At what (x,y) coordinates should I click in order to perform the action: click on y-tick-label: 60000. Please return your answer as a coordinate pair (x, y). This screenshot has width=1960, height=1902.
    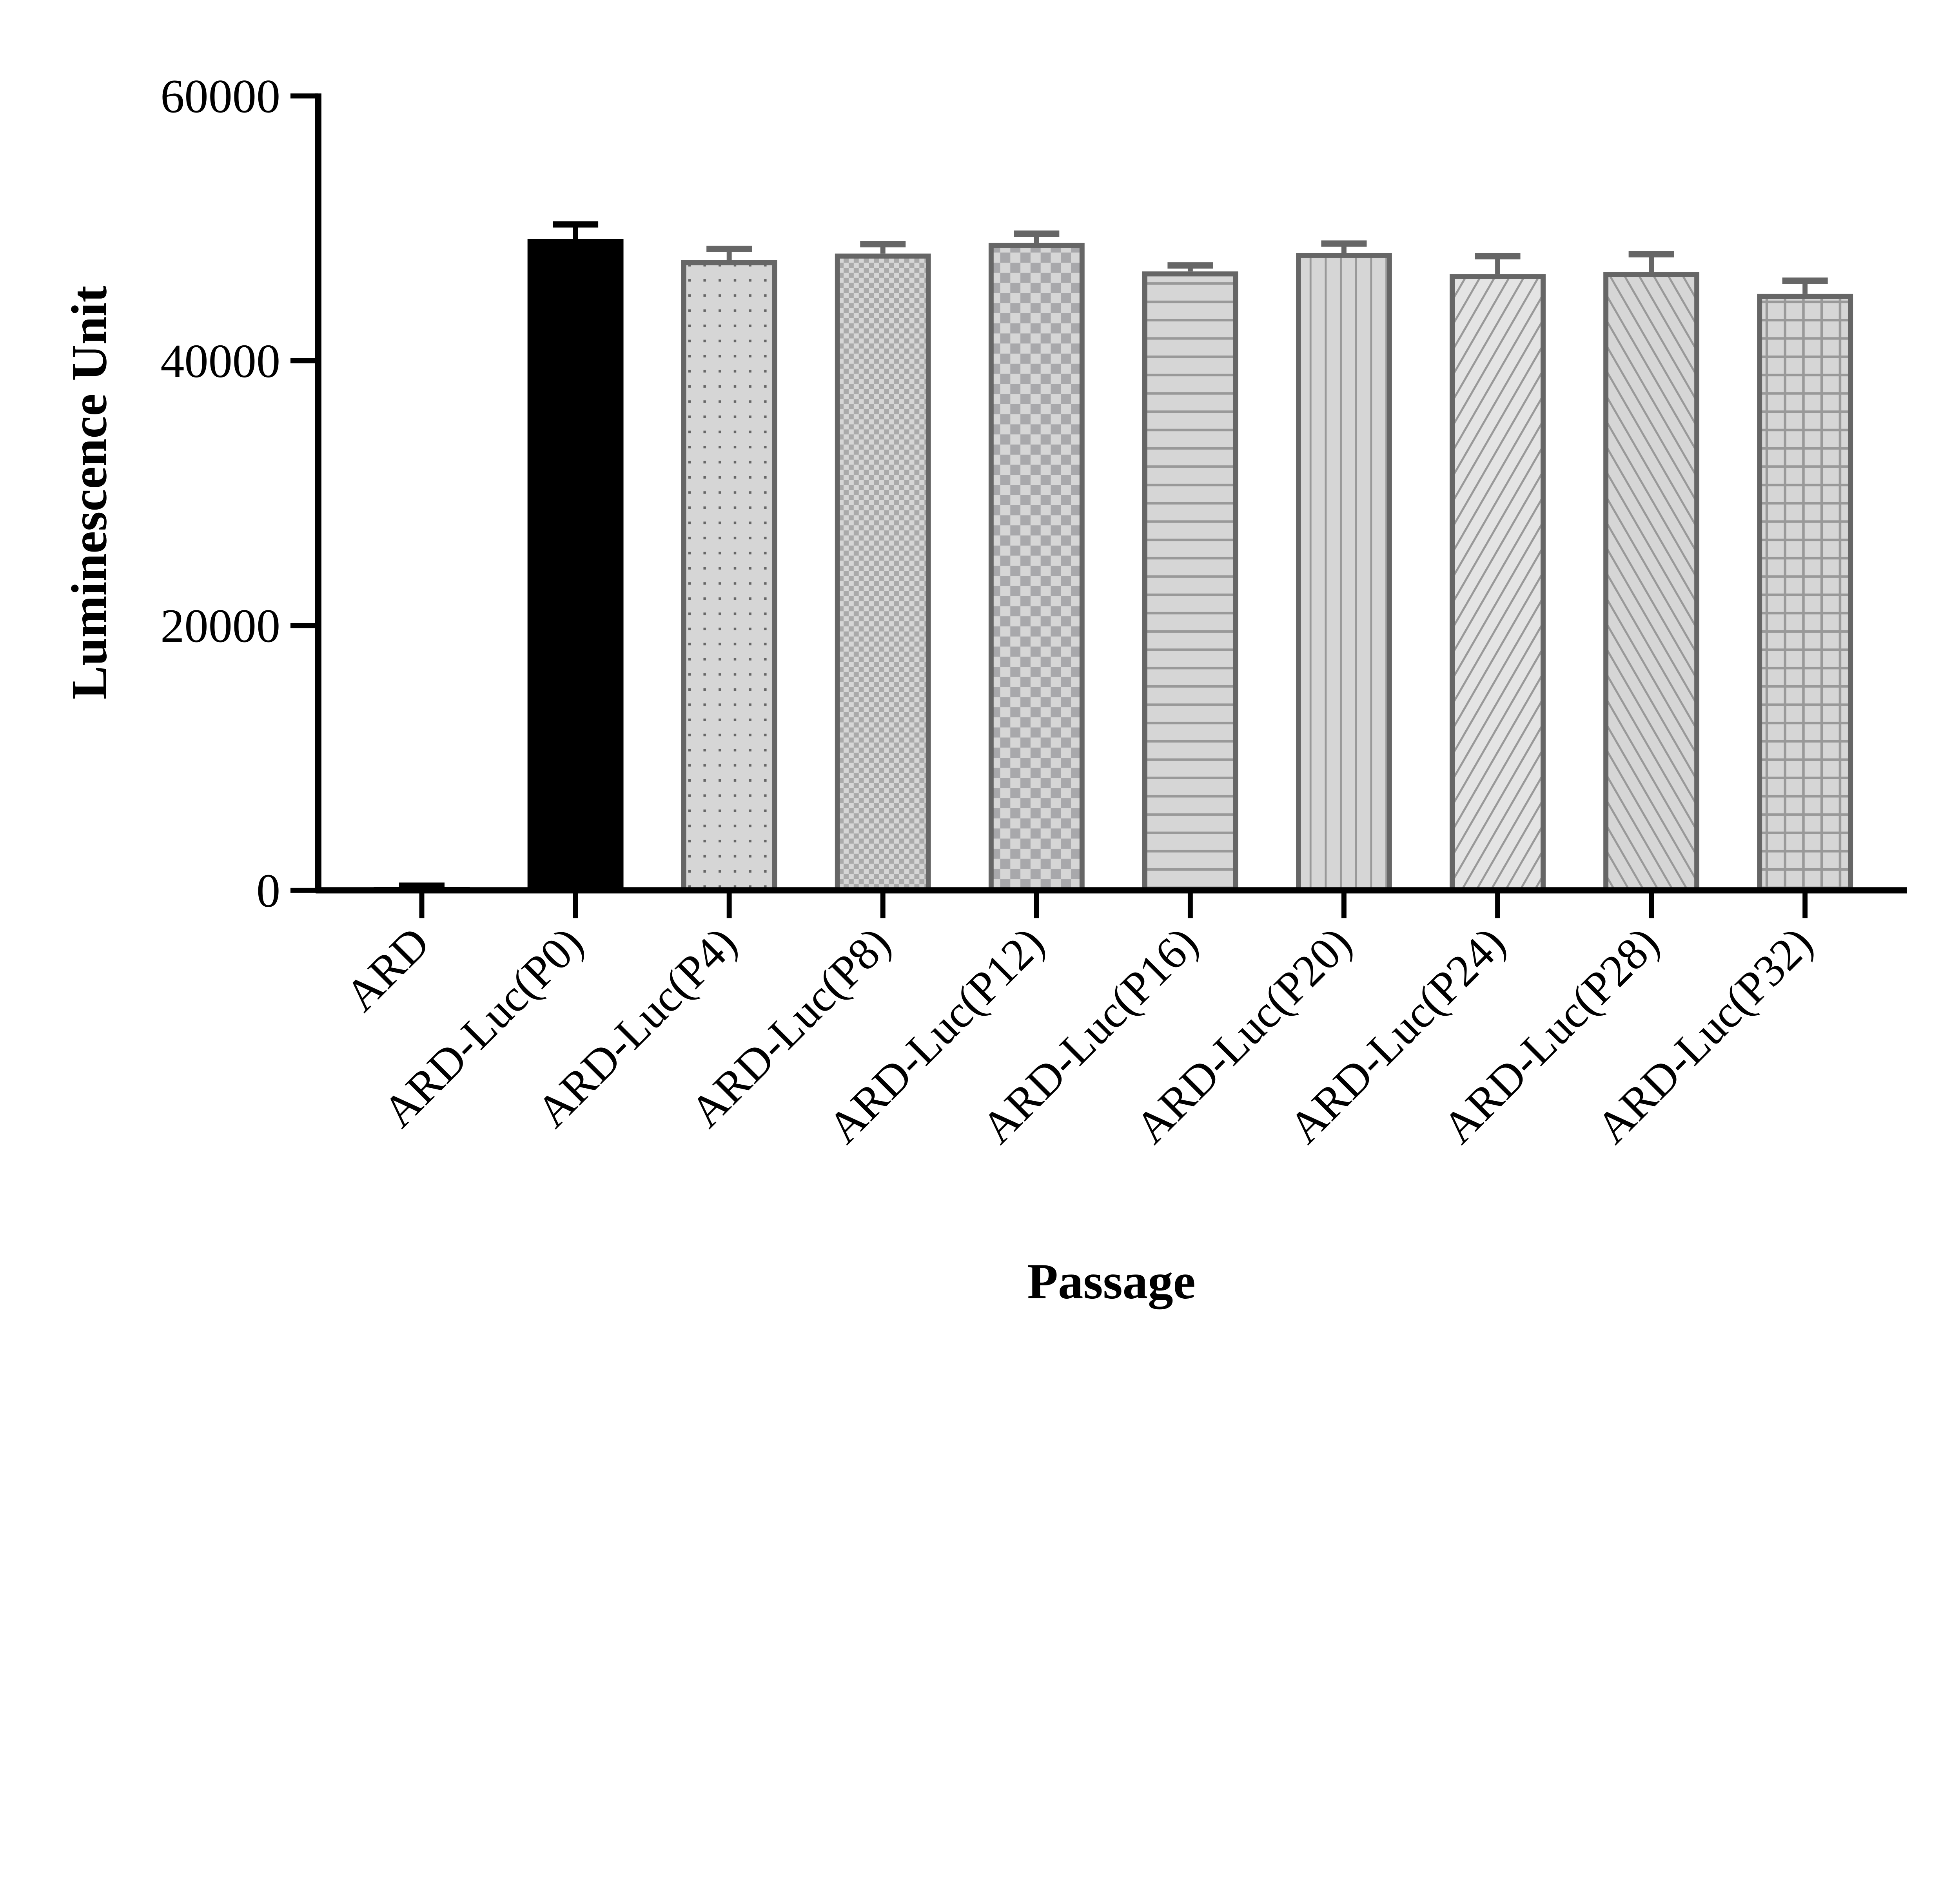
    Looking at the image, I should click on (220, 96).